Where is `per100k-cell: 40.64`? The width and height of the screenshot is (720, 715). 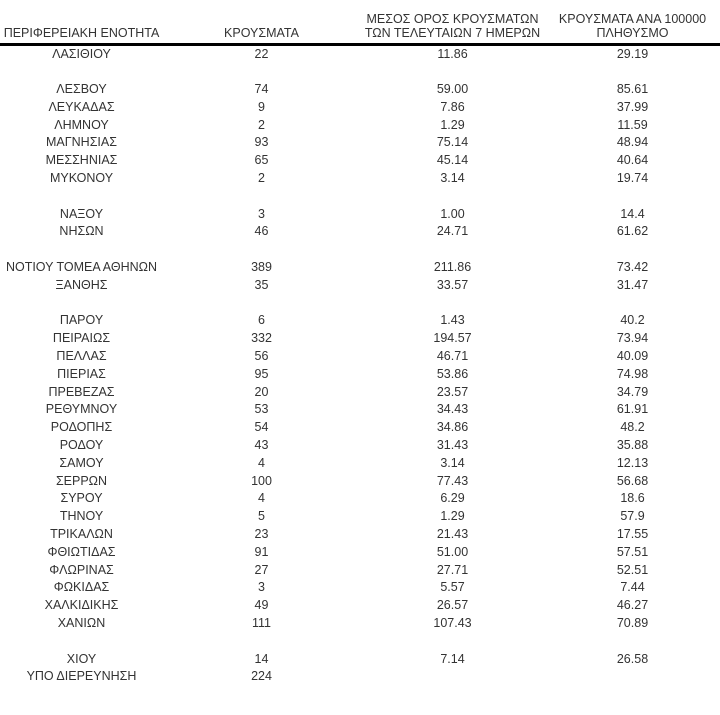
per100k-cell: 40.64 is located at coordinates (632, 160).